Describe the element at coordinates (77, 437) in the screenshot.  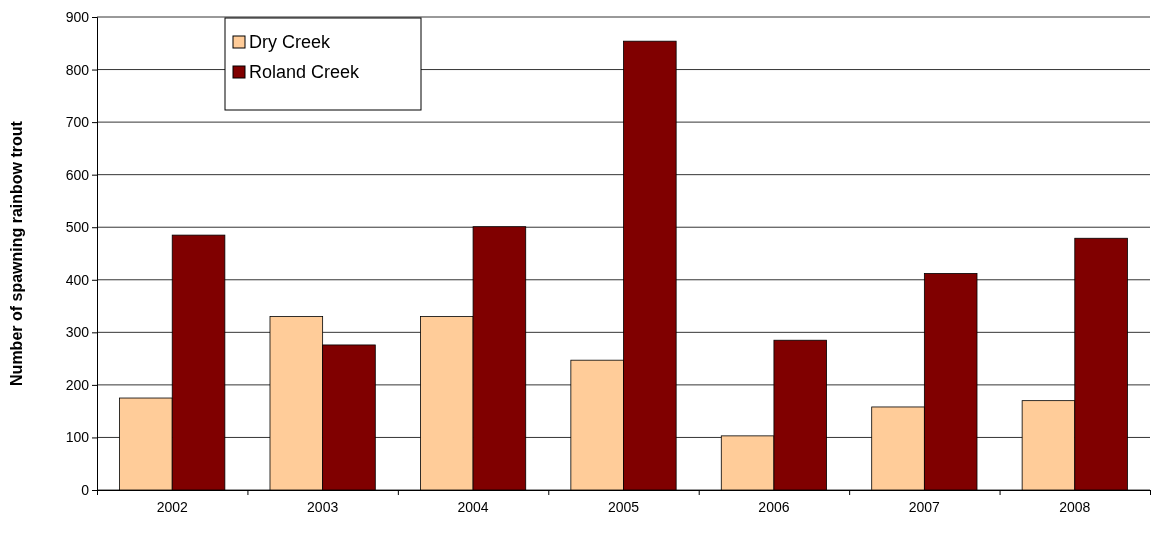
I see `y-tick-label: 100` at that location.